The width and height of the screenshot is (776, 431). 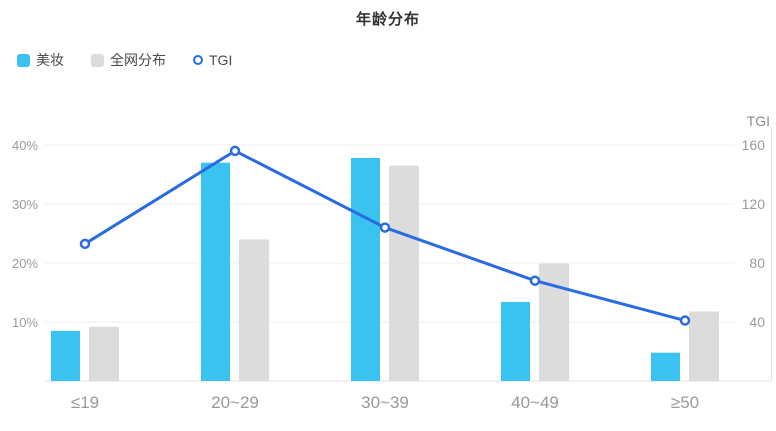 What do you see at coordinates (704, 346) in the screenshot?
I see `bar-series1-cat4` at bounding box center [704, 346].